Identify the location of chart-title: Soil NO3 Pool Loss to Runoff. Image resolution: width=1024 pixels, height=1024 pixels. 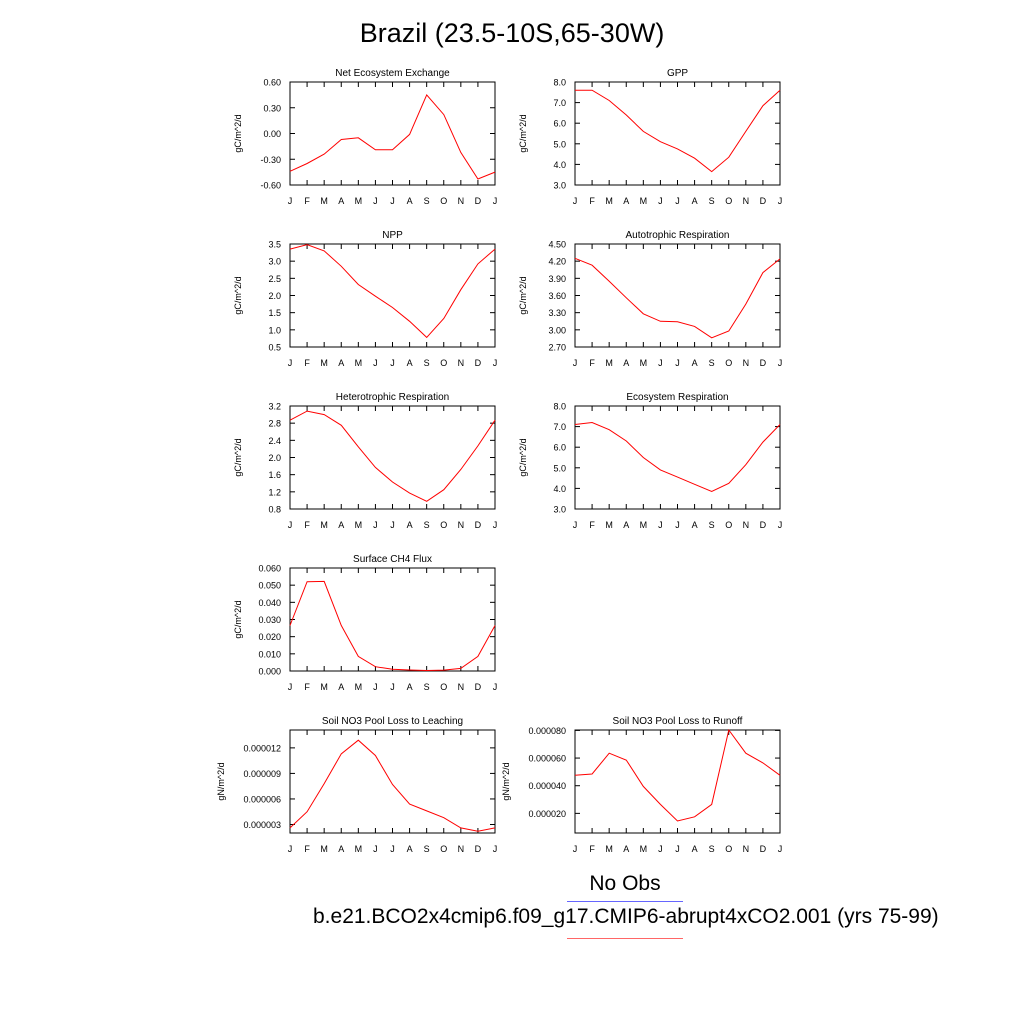
(678, 721).